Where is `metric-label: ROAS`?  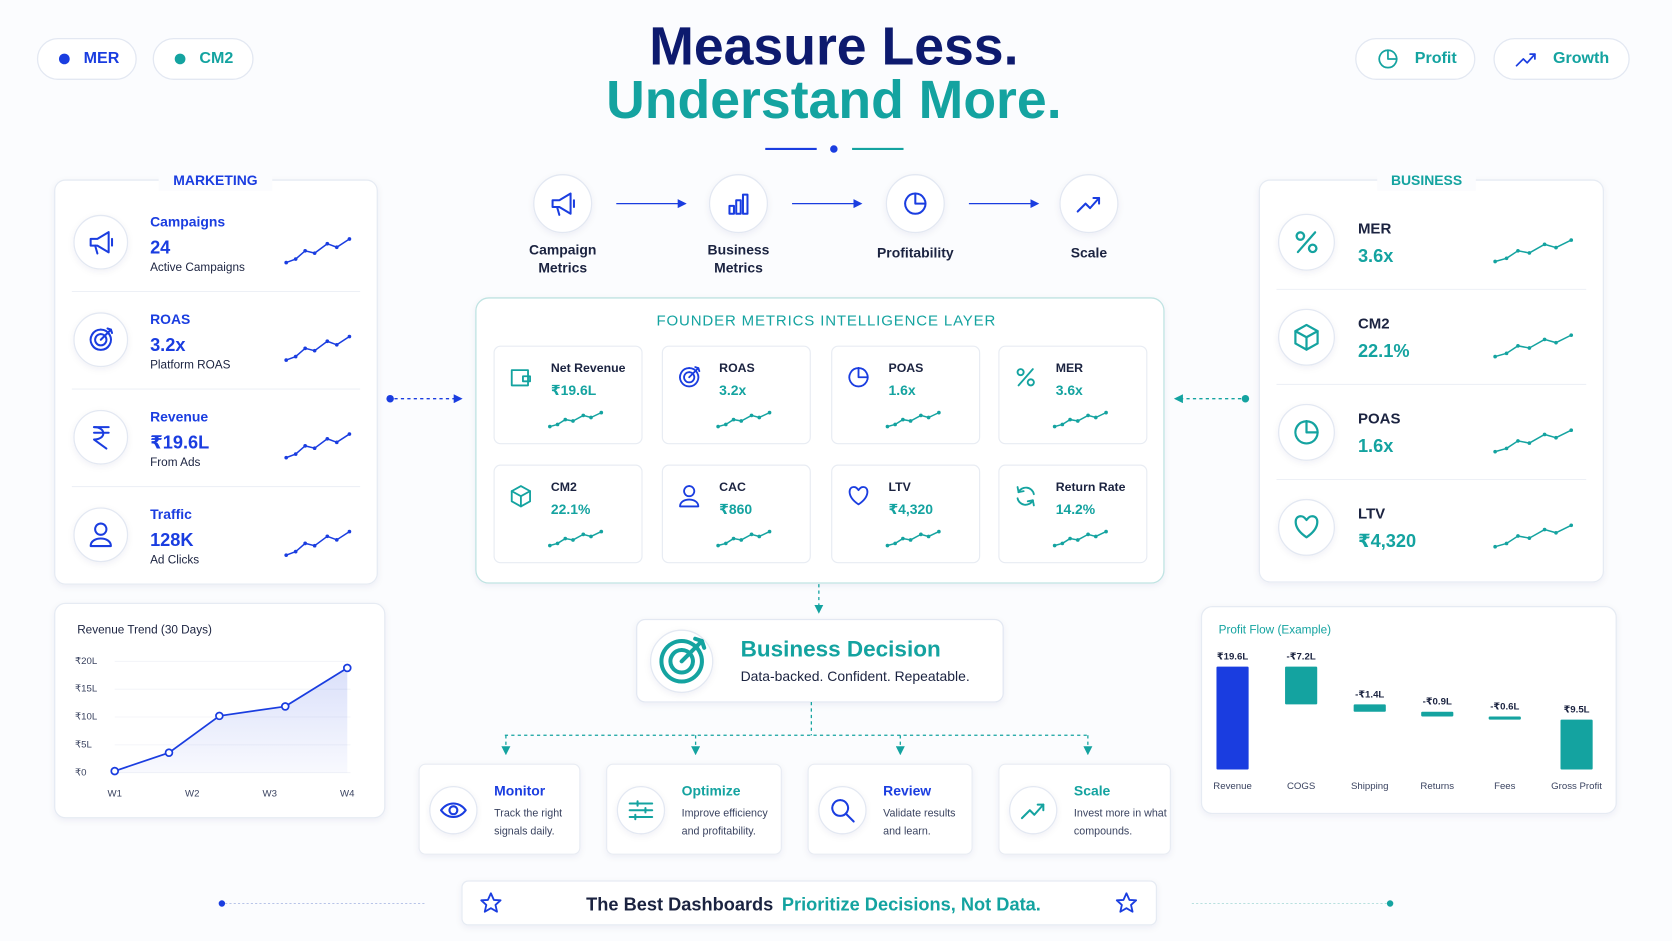 metric-label: ROAS is located at coordinates (170, 319).